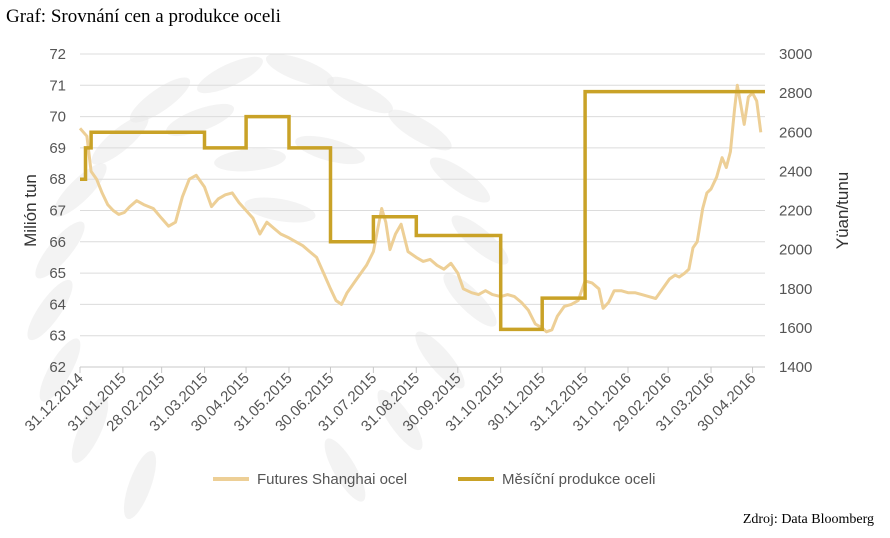  What do you see at coordinates (57, 304) in the screenshot?
I see `left-tick-label: 64` at bounding box center [57, 304].